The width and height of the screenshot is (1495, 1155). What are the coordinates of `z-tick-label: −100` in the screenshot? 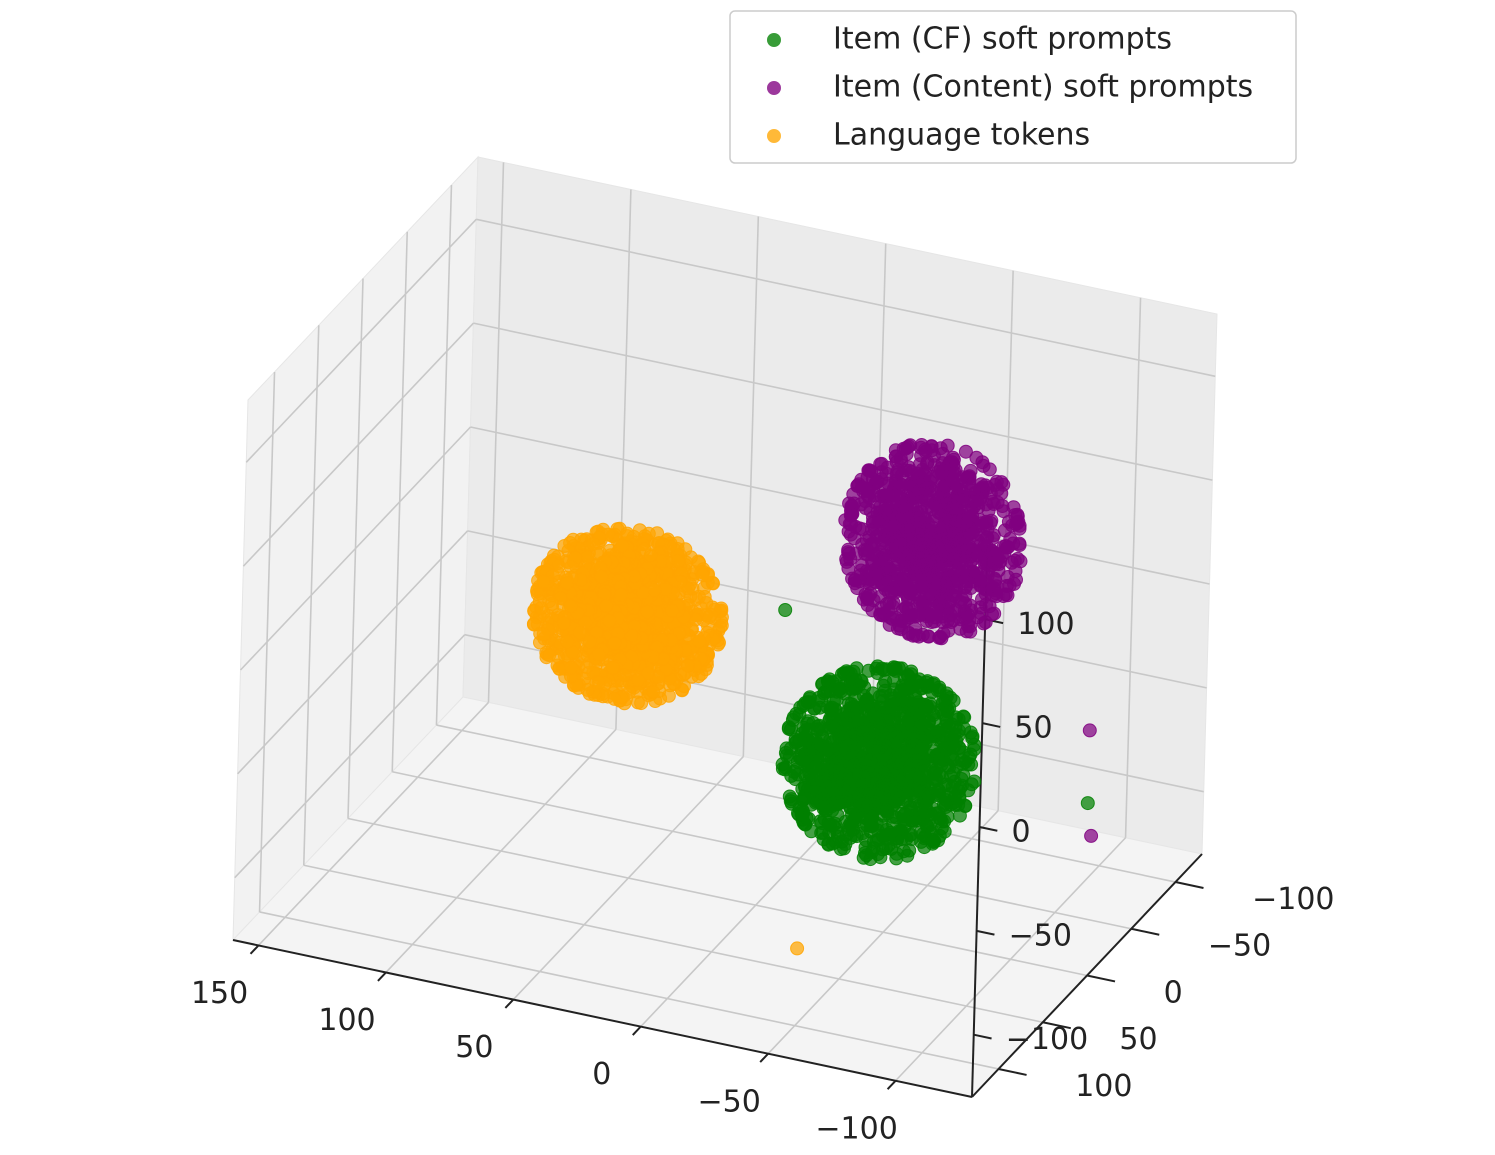 It's located at (1047, 1039).